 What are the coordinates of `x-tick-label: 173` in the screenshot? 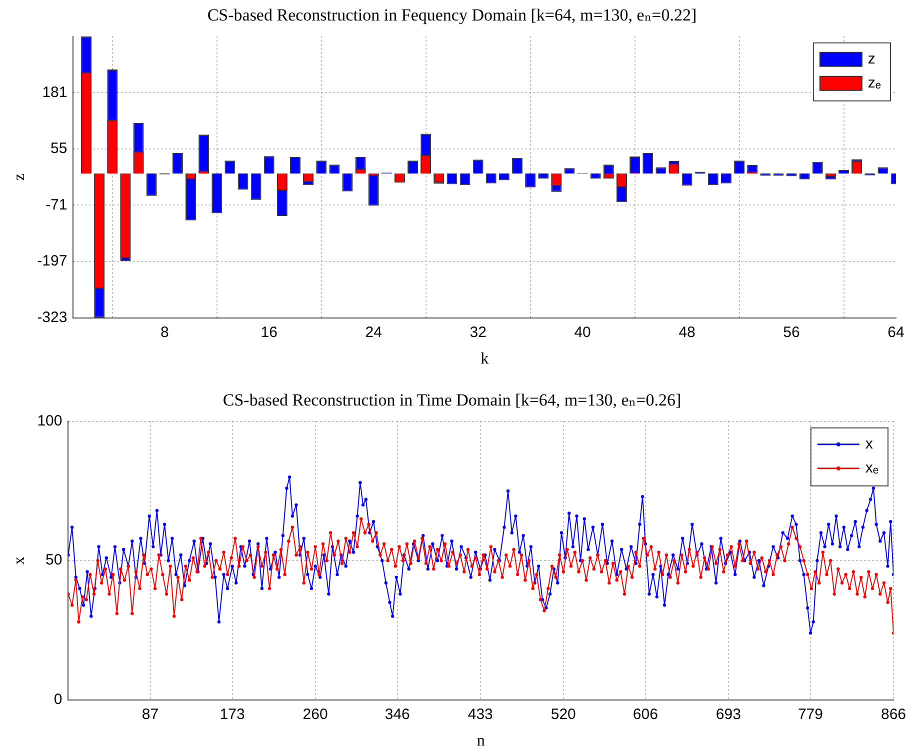 It's located at (232, 714).